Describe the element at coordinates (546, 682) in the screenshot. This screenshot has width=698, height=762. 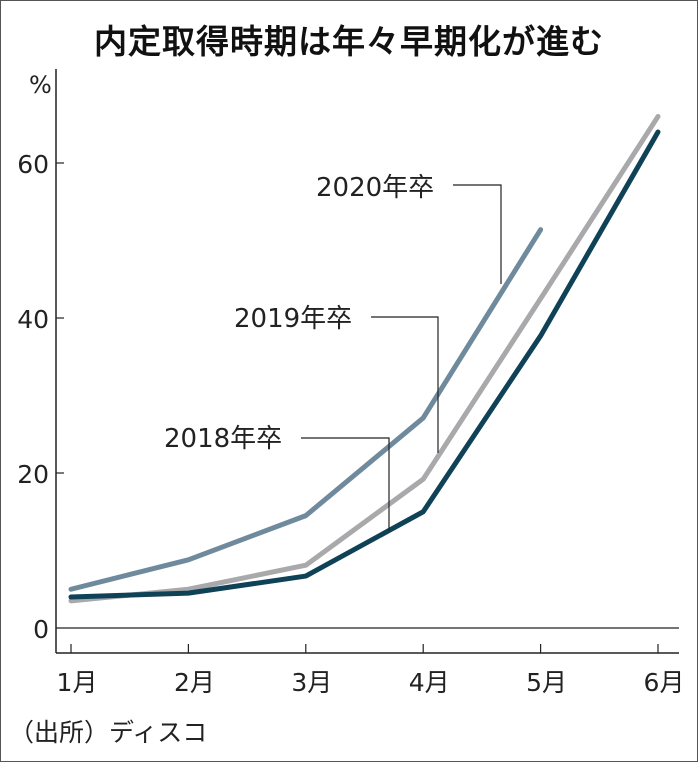
I see `x-tick-label: 5月` at that location.